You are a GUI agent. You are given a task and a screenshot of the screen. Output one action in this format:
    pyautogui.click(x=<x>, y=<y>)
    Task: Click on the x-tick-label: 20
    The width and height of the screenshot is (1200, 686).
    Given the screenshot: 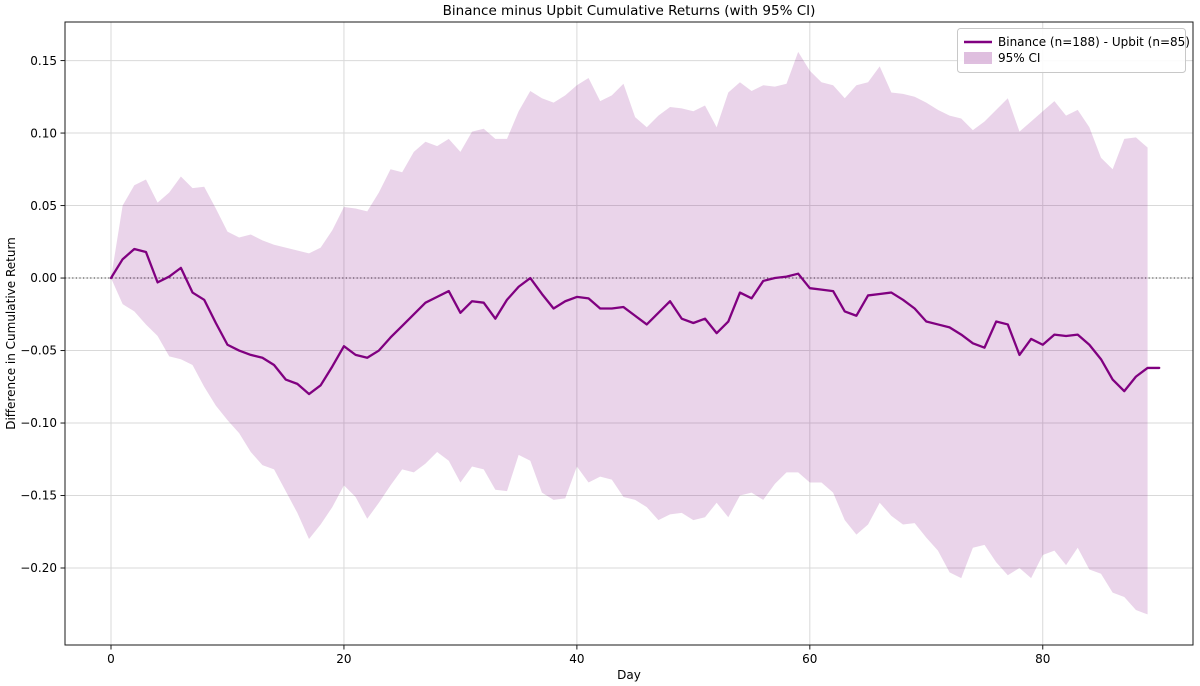 What is the action you would take?
    pyautogui.click(x=343, y=659)
    